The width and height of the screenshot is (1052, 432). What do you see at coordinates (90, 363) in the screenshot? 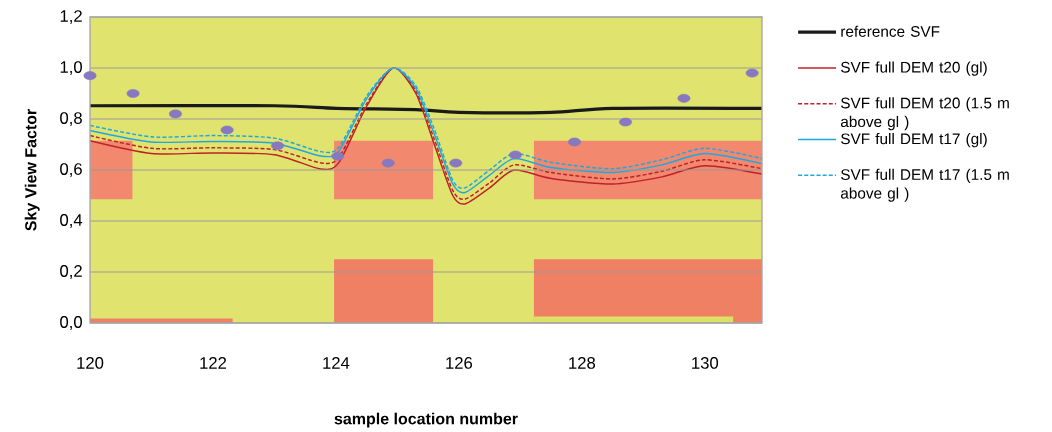
I see `x-tick-label: 120` at bounding box center [90, 363].